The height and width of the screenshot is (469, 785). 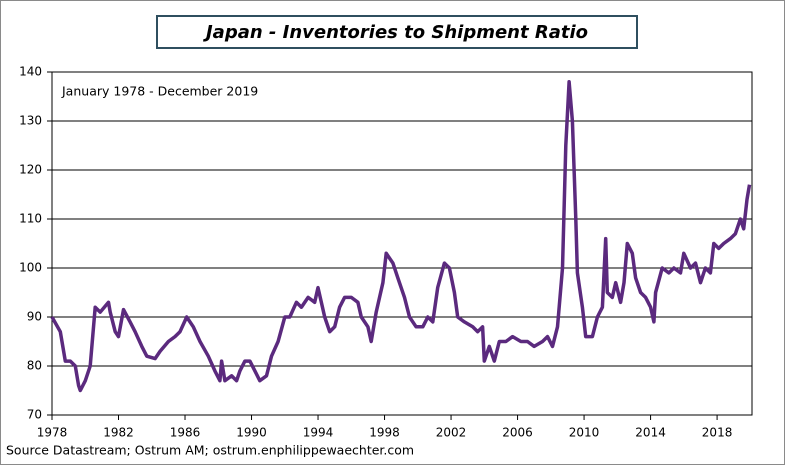 What do you see at coordinates (451, 433) in the screenshot?
I see `x-tick-label: 2002` at bounding box center [451, 433].